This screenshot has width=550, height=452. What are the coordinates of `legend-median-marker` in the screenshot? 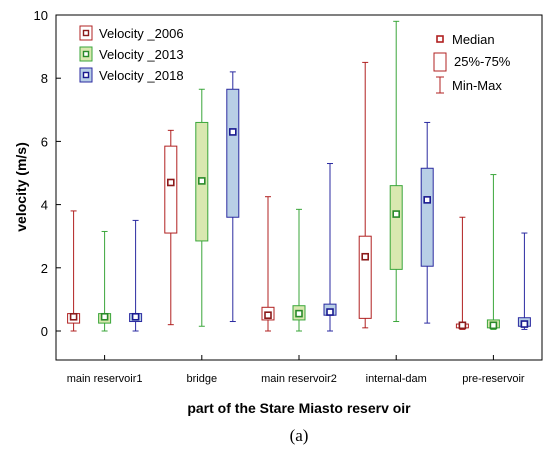 It's located at (440, 39).